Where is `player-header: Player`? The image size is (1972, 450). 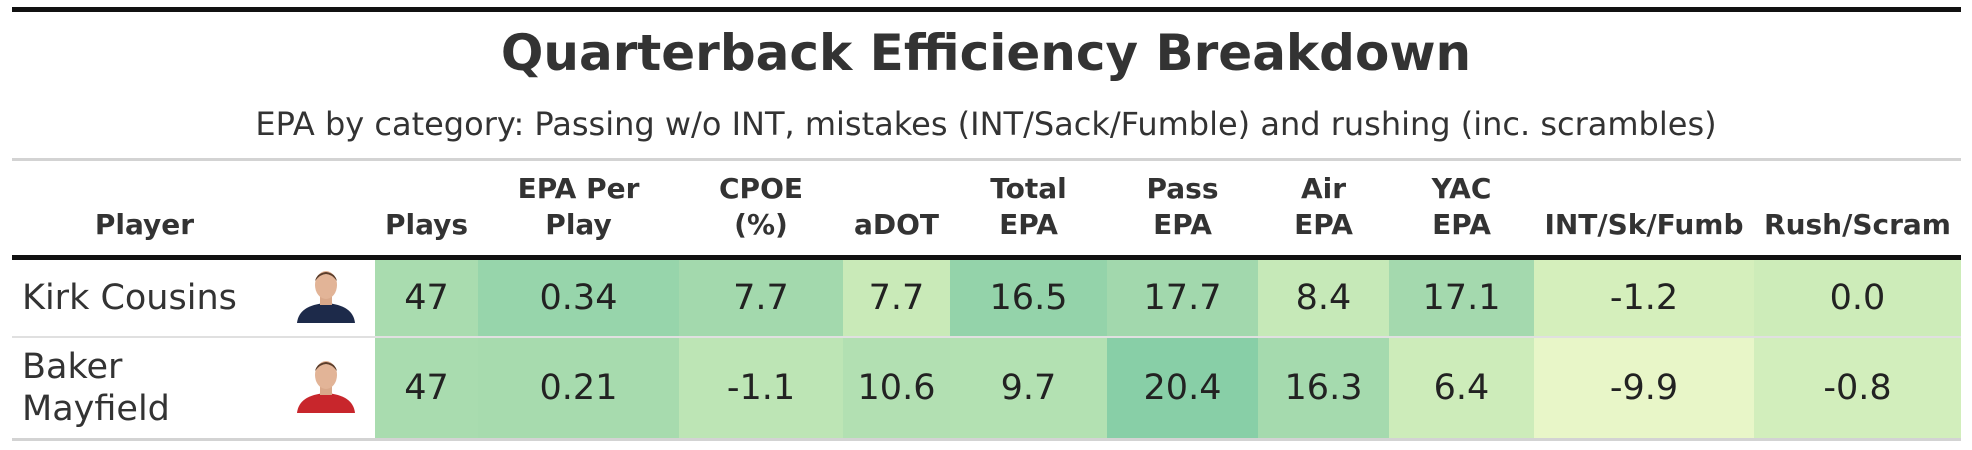
player-header: Player is located at coordinates (144, 224).